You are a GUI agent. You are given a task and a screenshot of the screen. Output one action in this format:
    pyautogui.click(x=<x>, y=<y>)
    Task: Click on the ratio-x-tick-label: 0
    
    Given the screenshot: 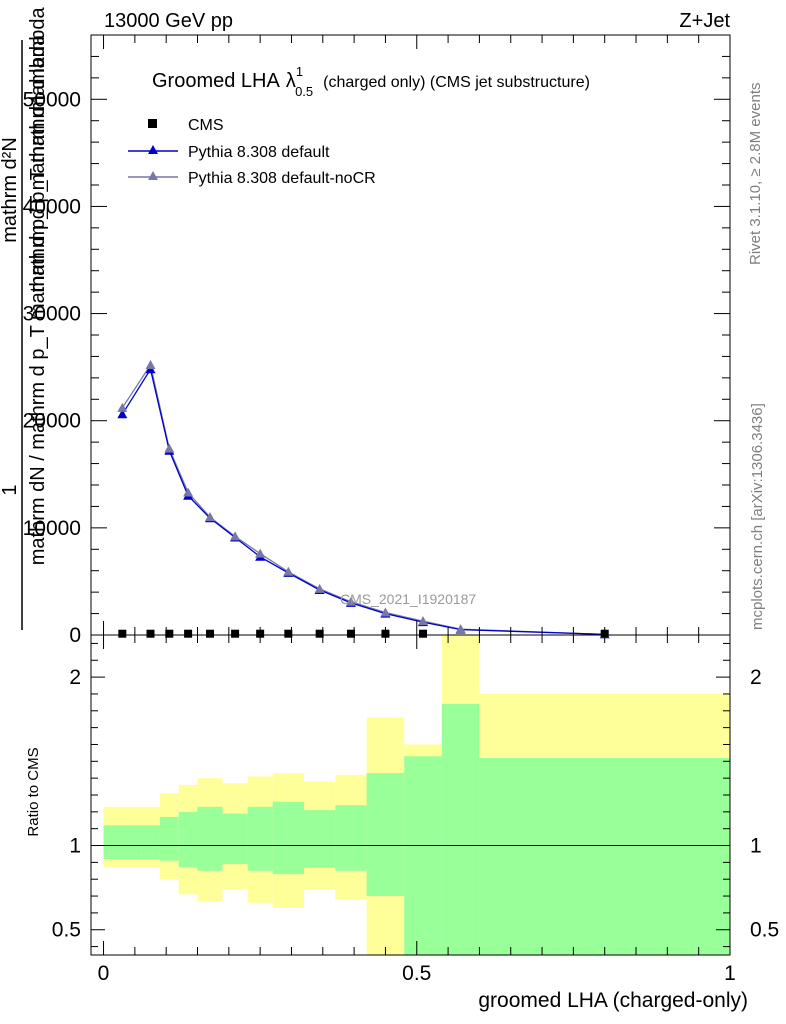 What is the action you would take?
    pyautogui.click(x=104, y=973)
    